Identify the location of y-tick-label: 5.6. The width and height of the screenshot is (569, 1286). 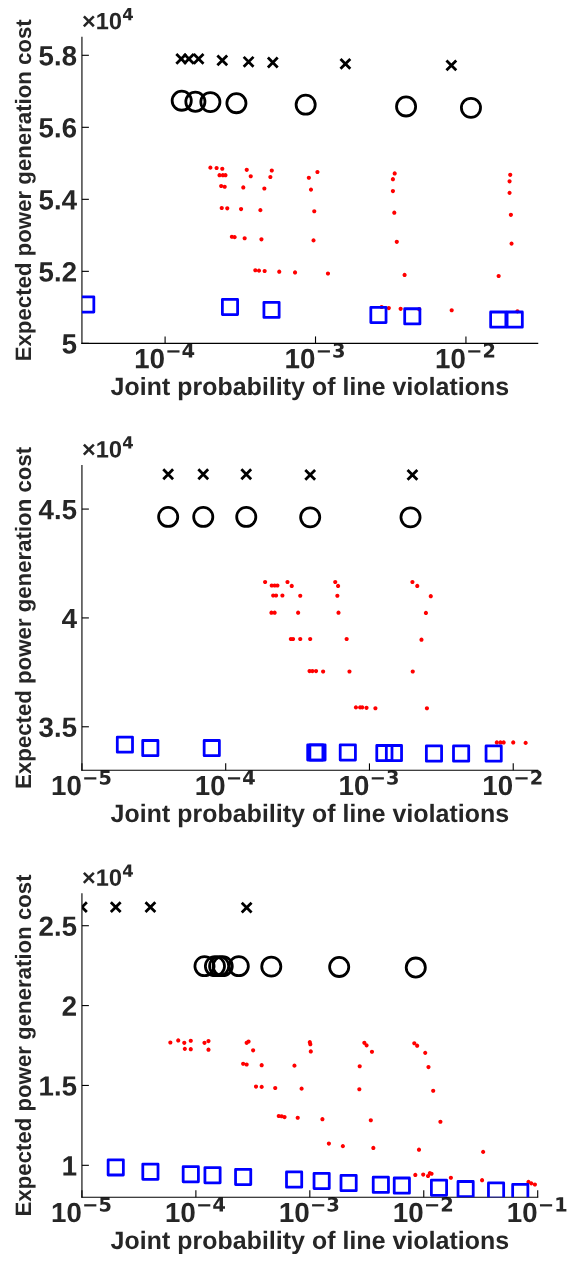
(58, 127).